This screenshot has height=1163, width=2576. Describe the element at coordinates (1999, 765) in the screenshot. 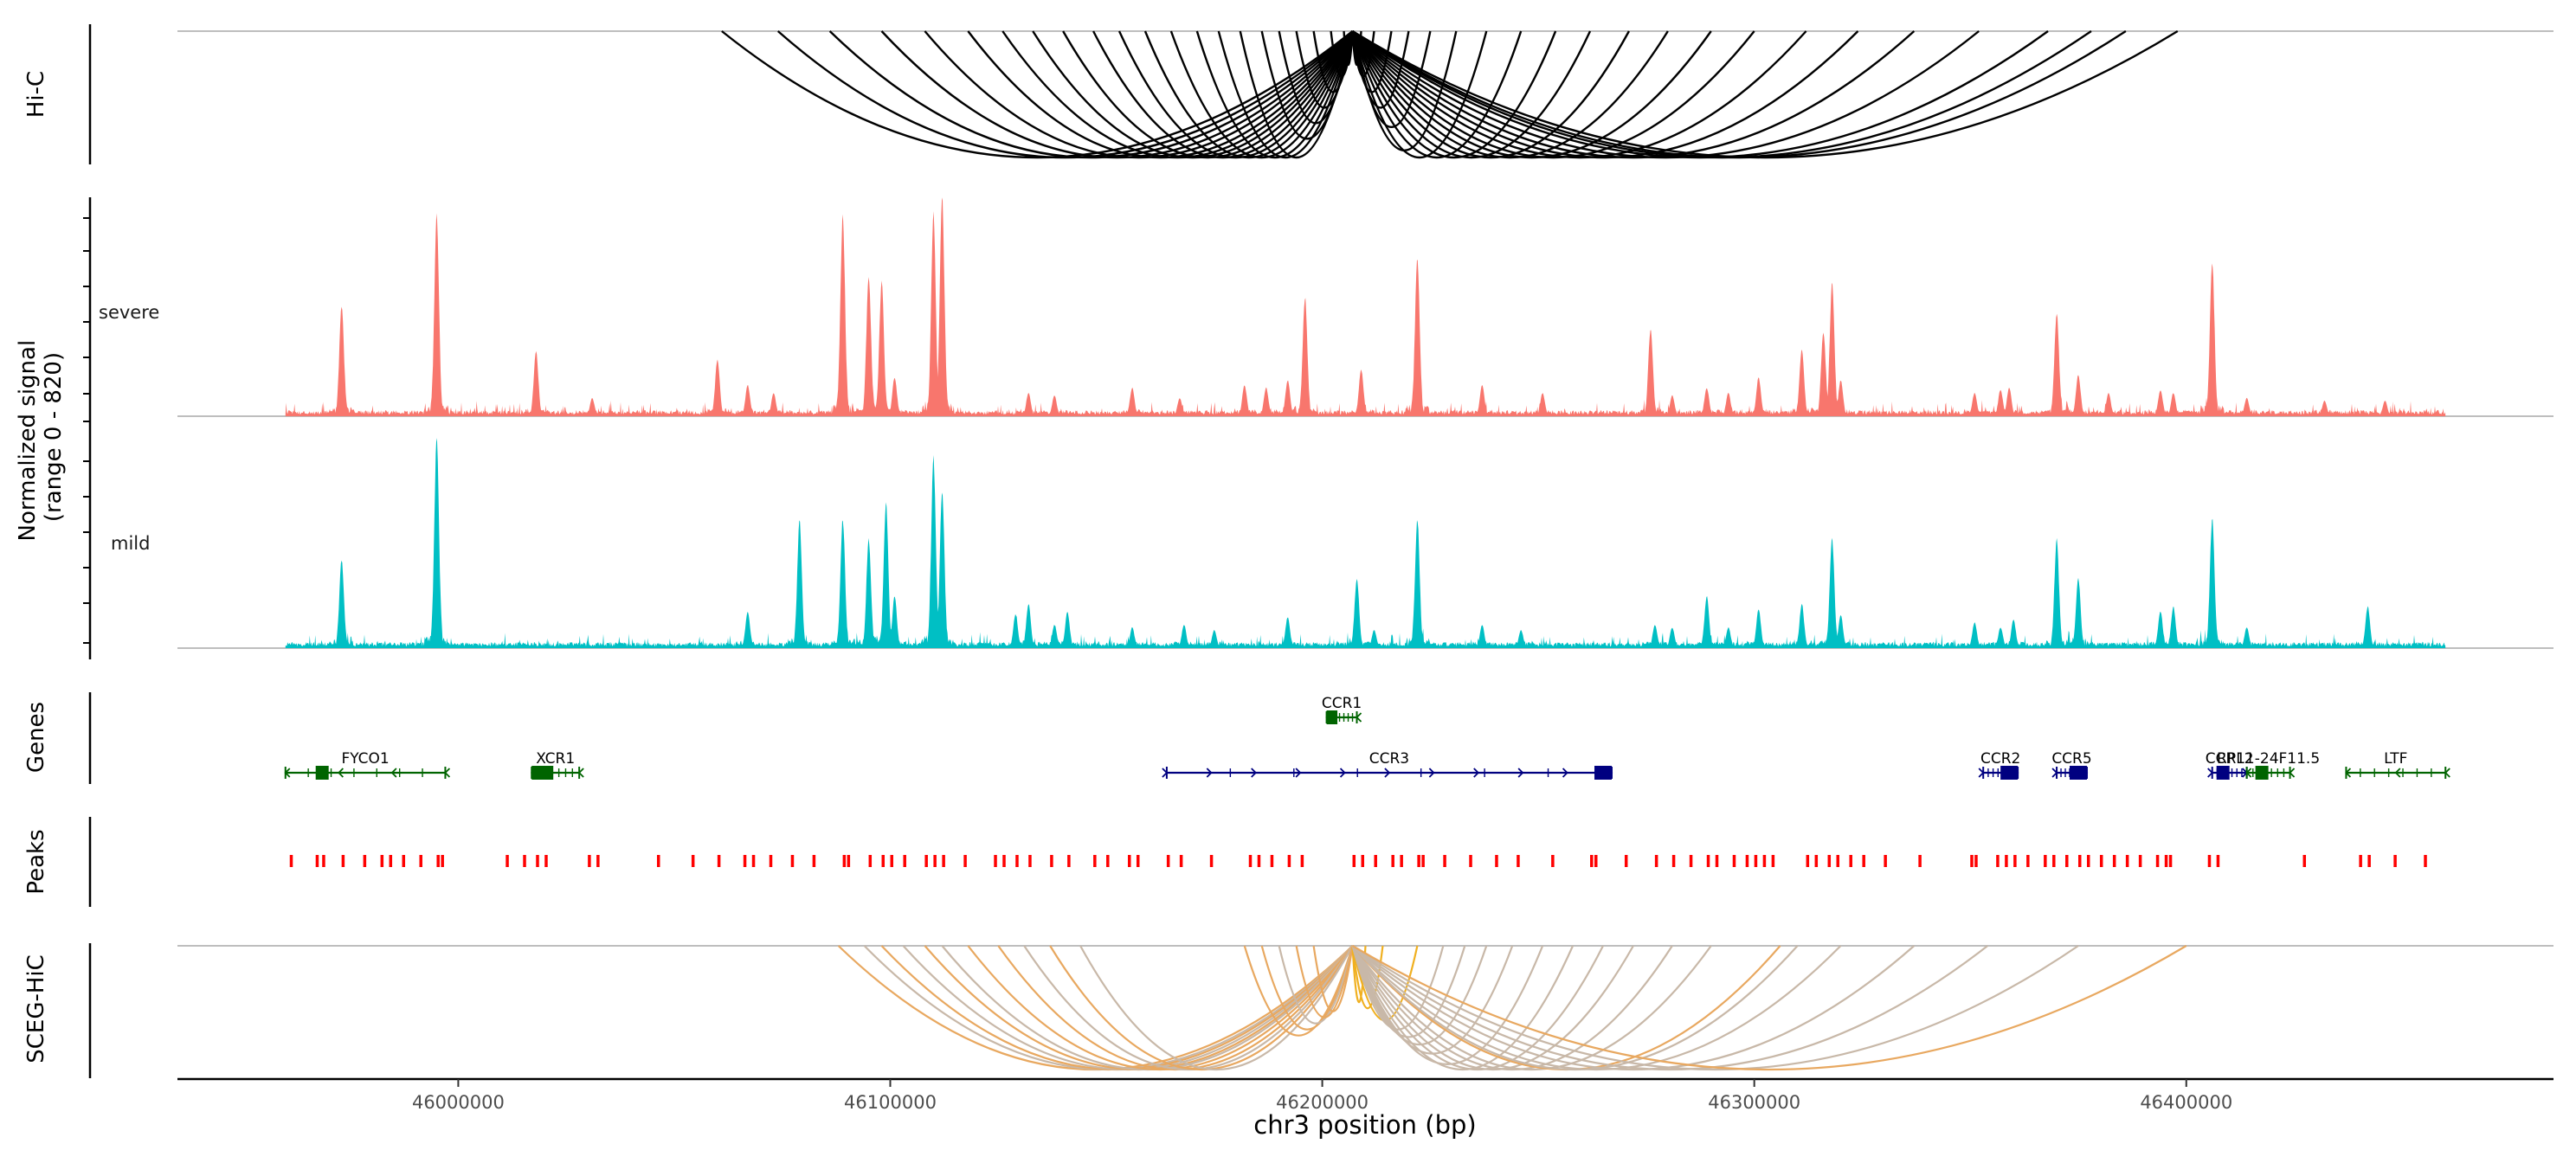

I see `gene-ccr2: CCR2` at that location.